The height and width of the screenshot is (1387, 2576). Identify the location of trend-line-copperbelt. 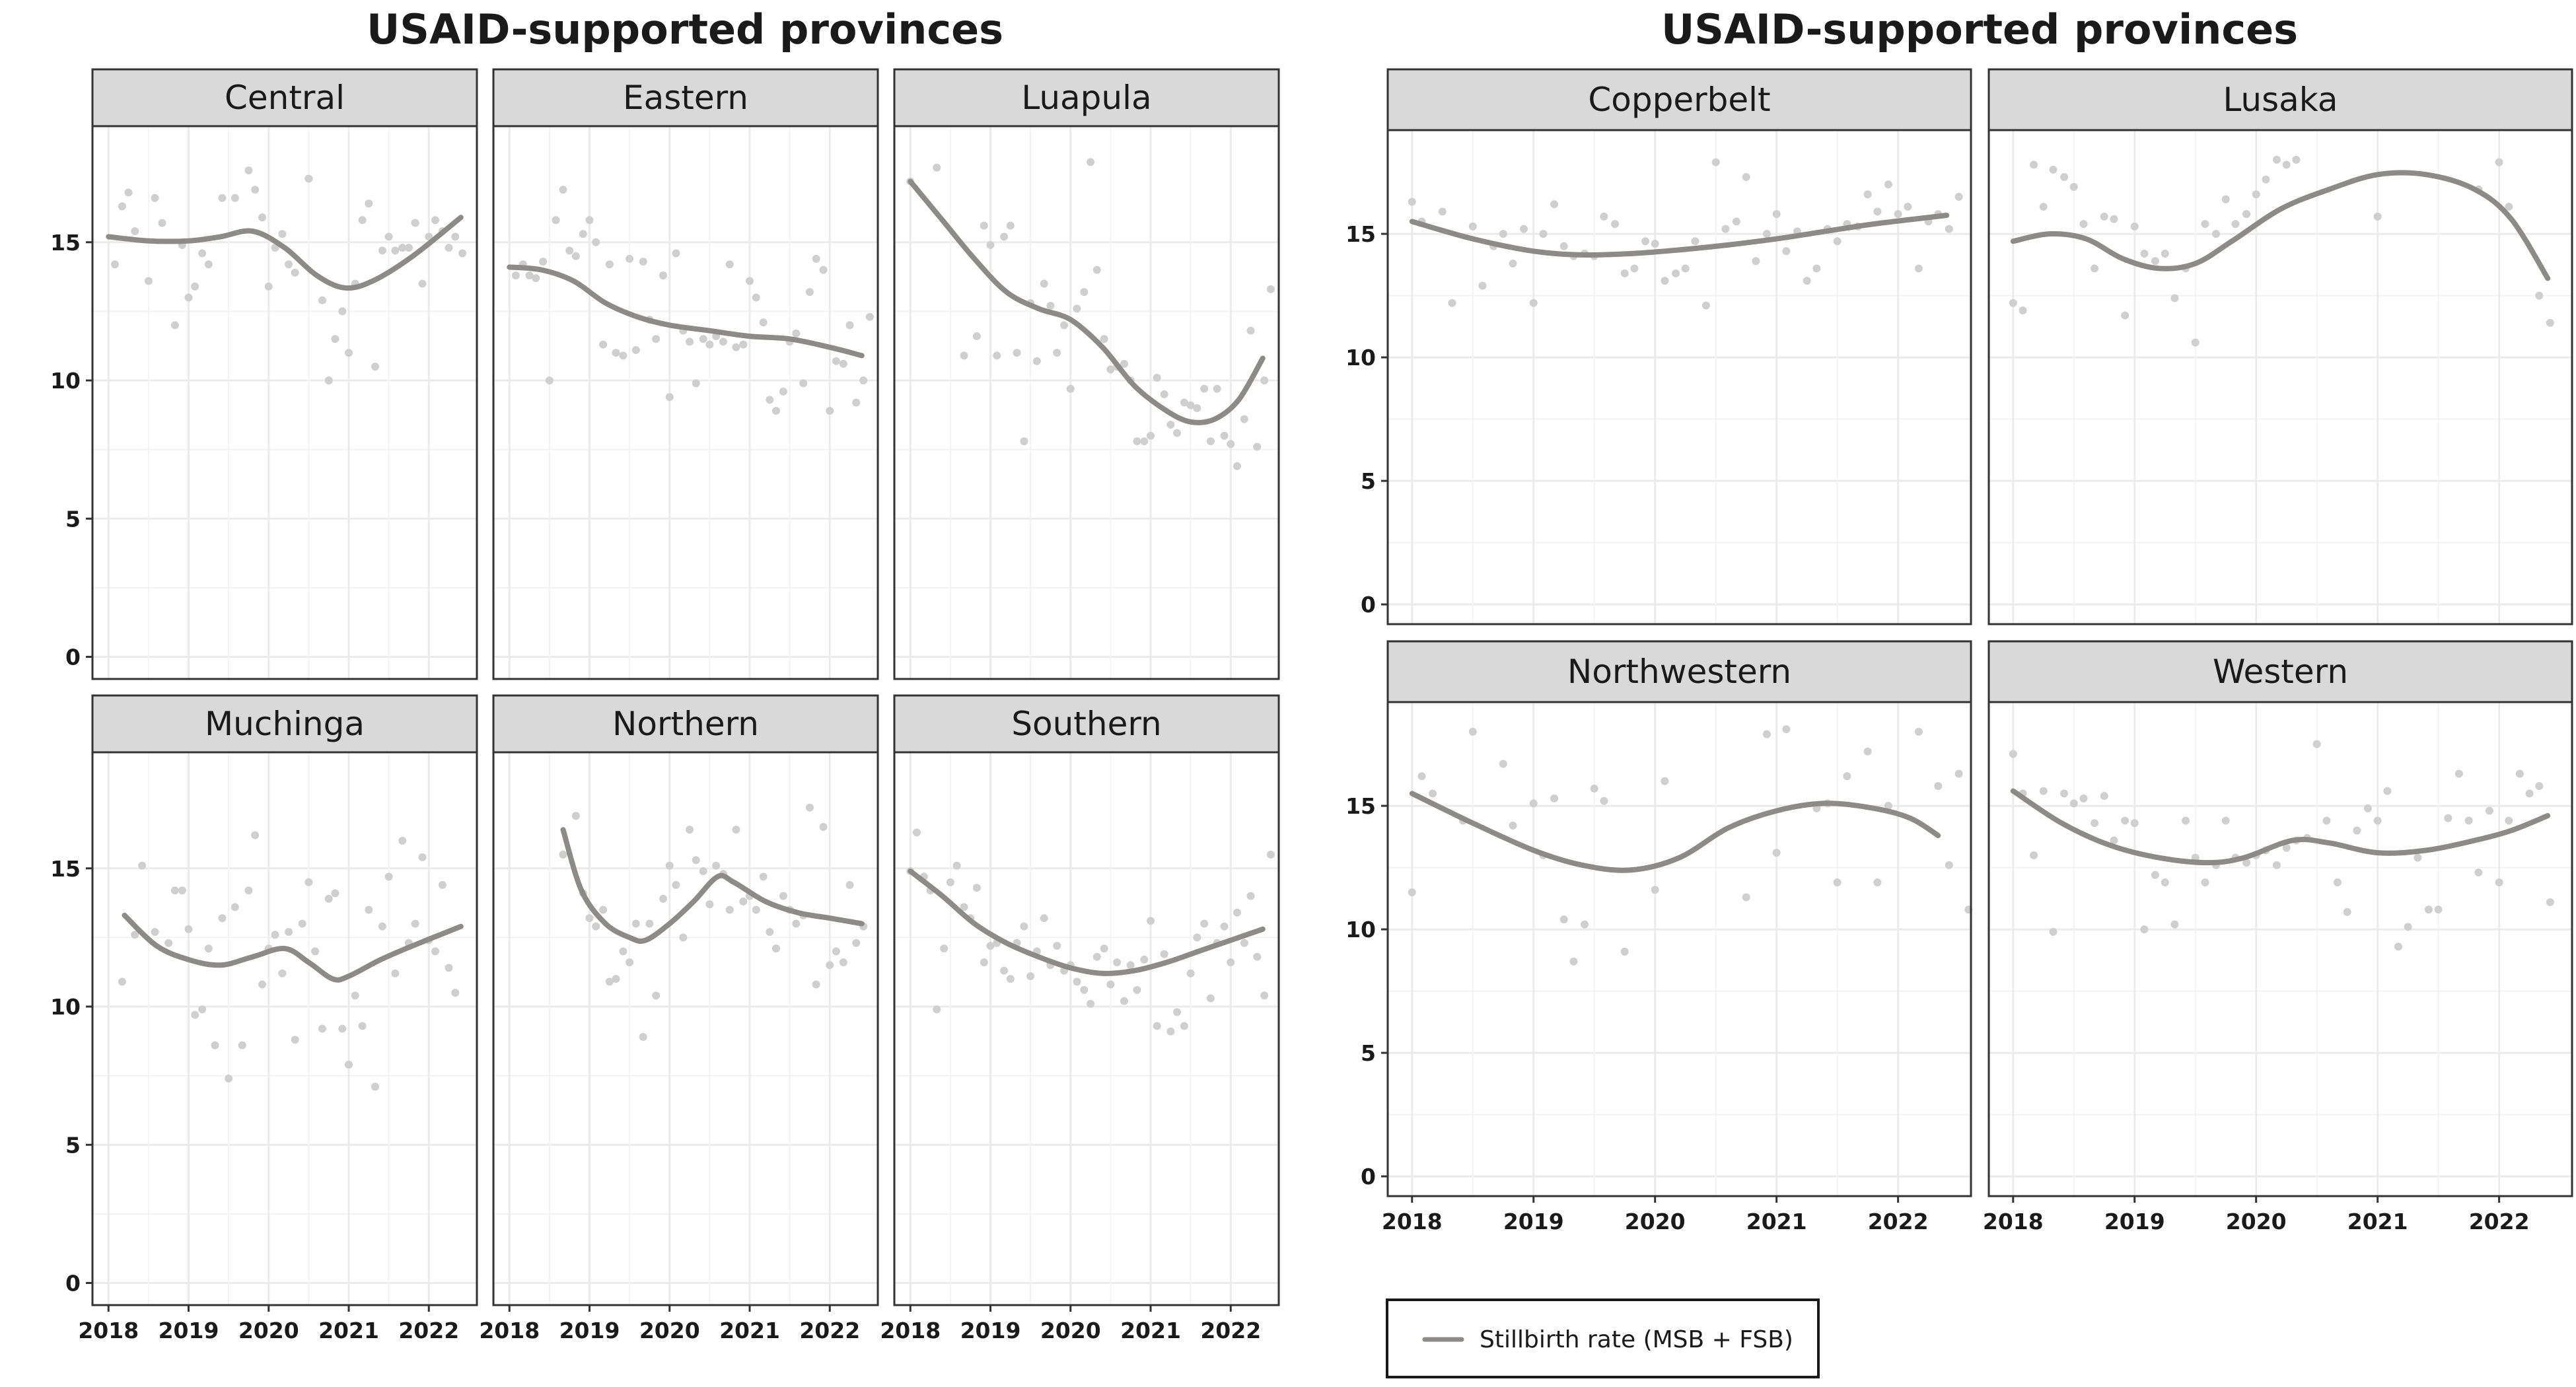
(1680, 235).